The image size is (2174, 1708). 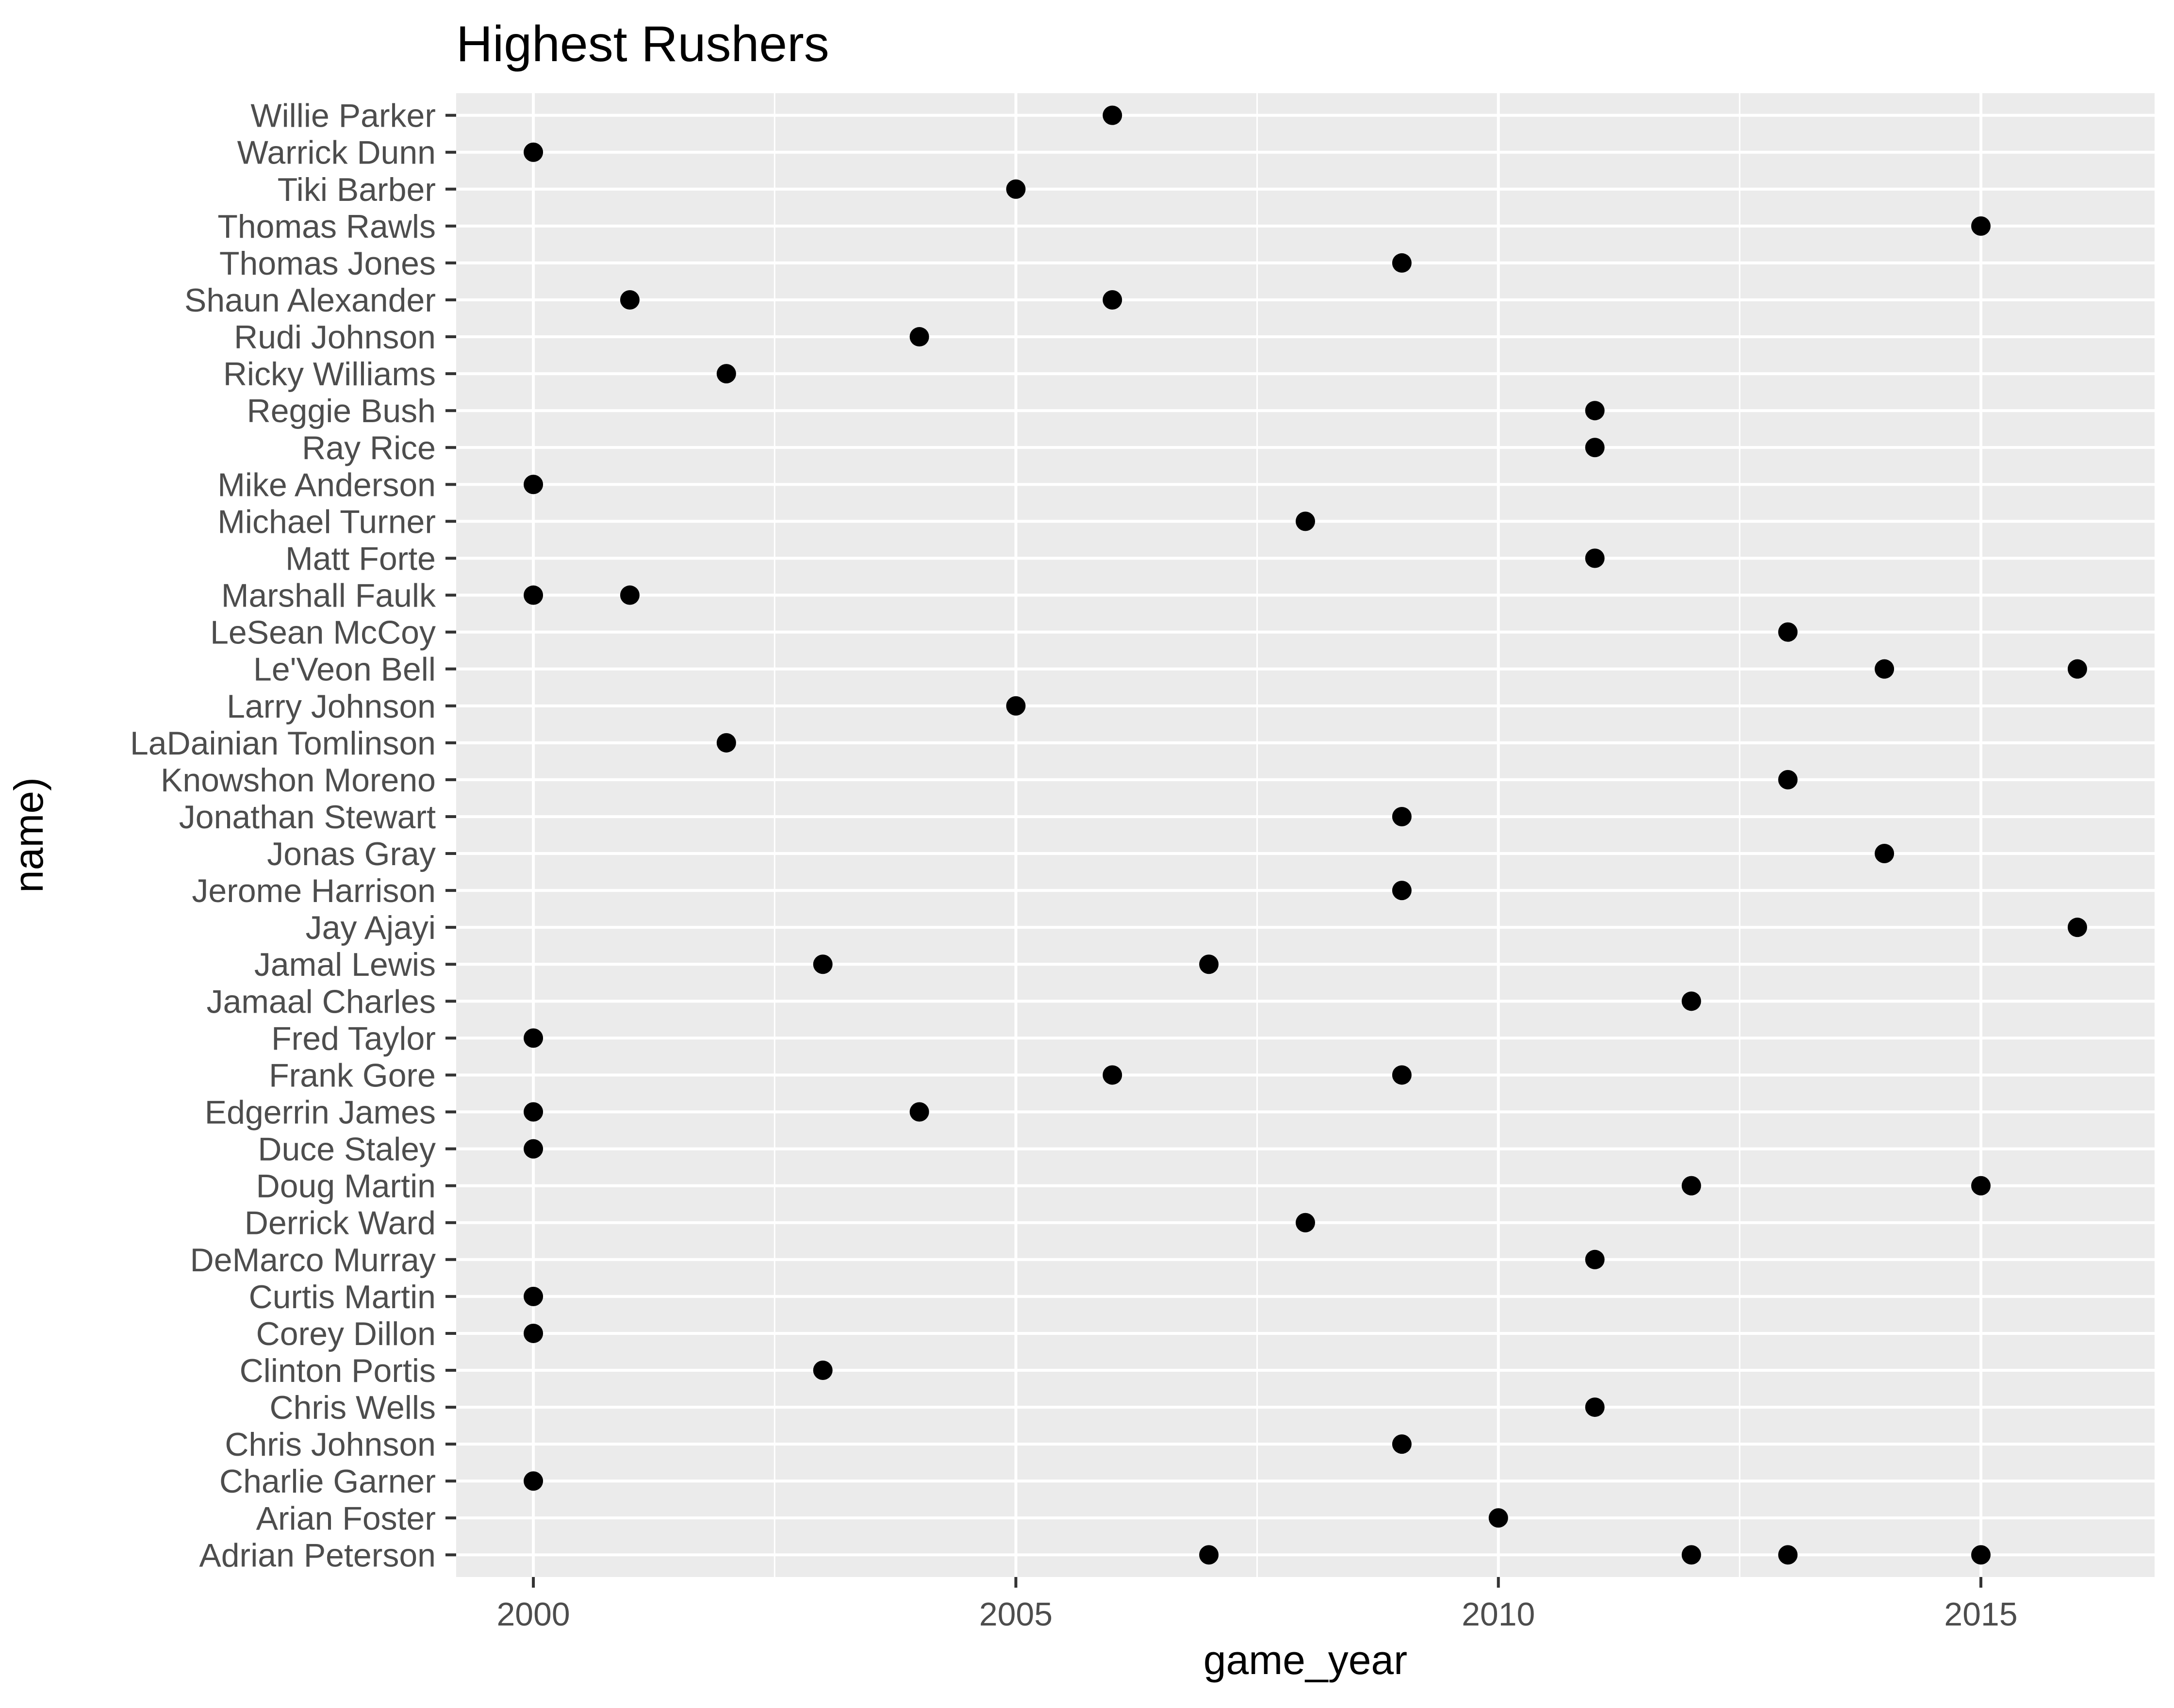 I want to click on x-tick-label: 2005, so click(x=1016, y=1614).